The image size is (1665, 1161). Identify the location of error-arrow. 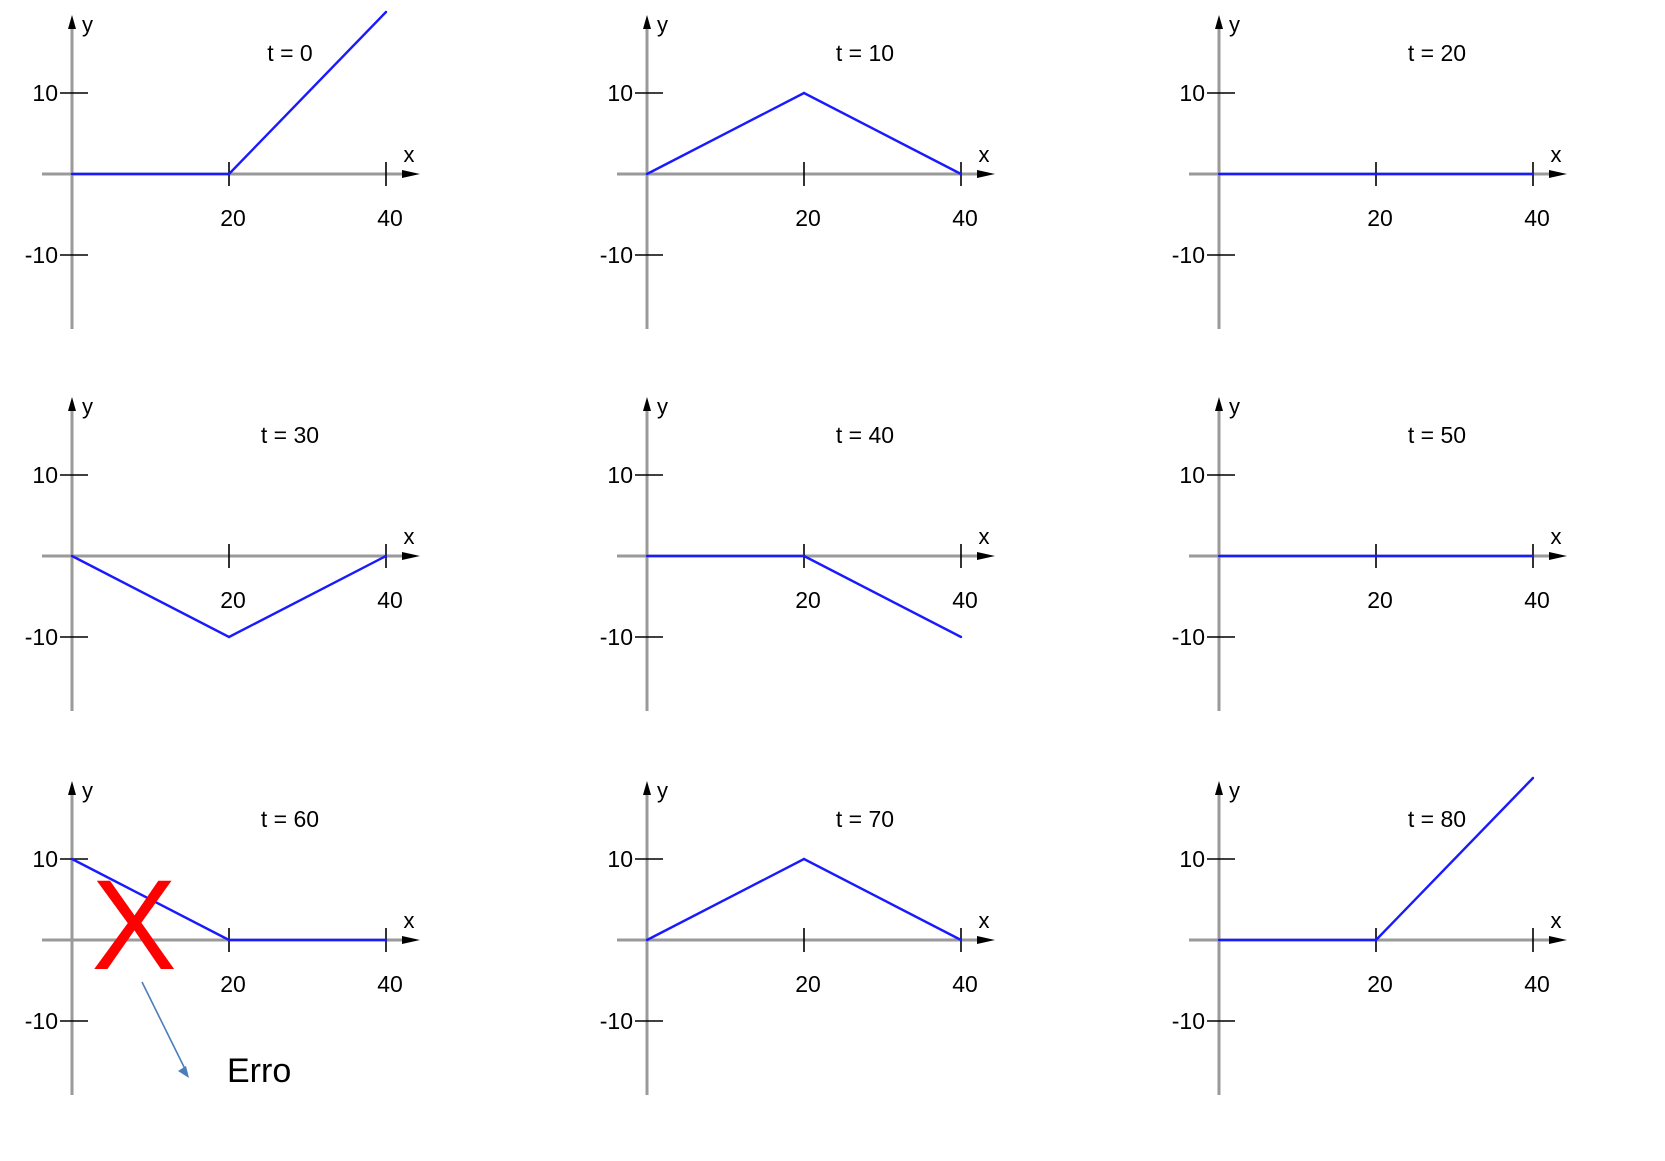
(164, 1027).